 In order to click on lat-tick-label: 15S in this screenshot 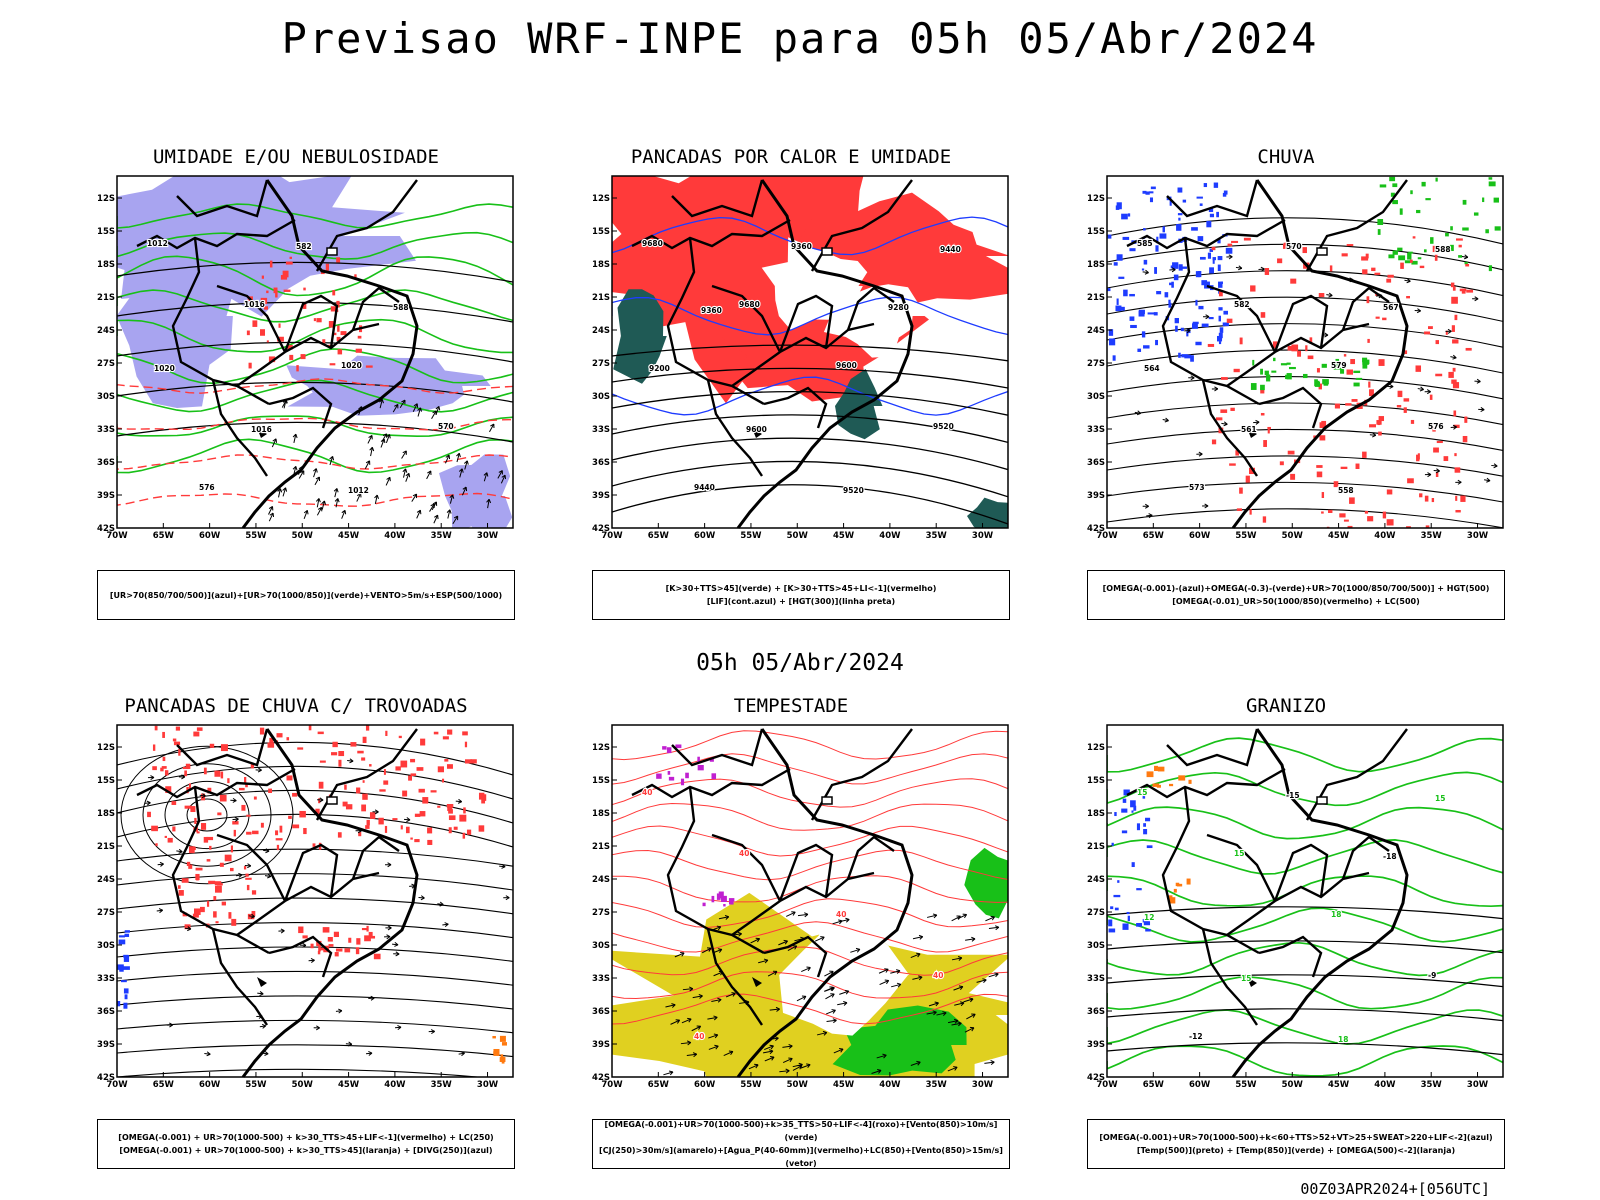, I will do `click(1096, 781)`.